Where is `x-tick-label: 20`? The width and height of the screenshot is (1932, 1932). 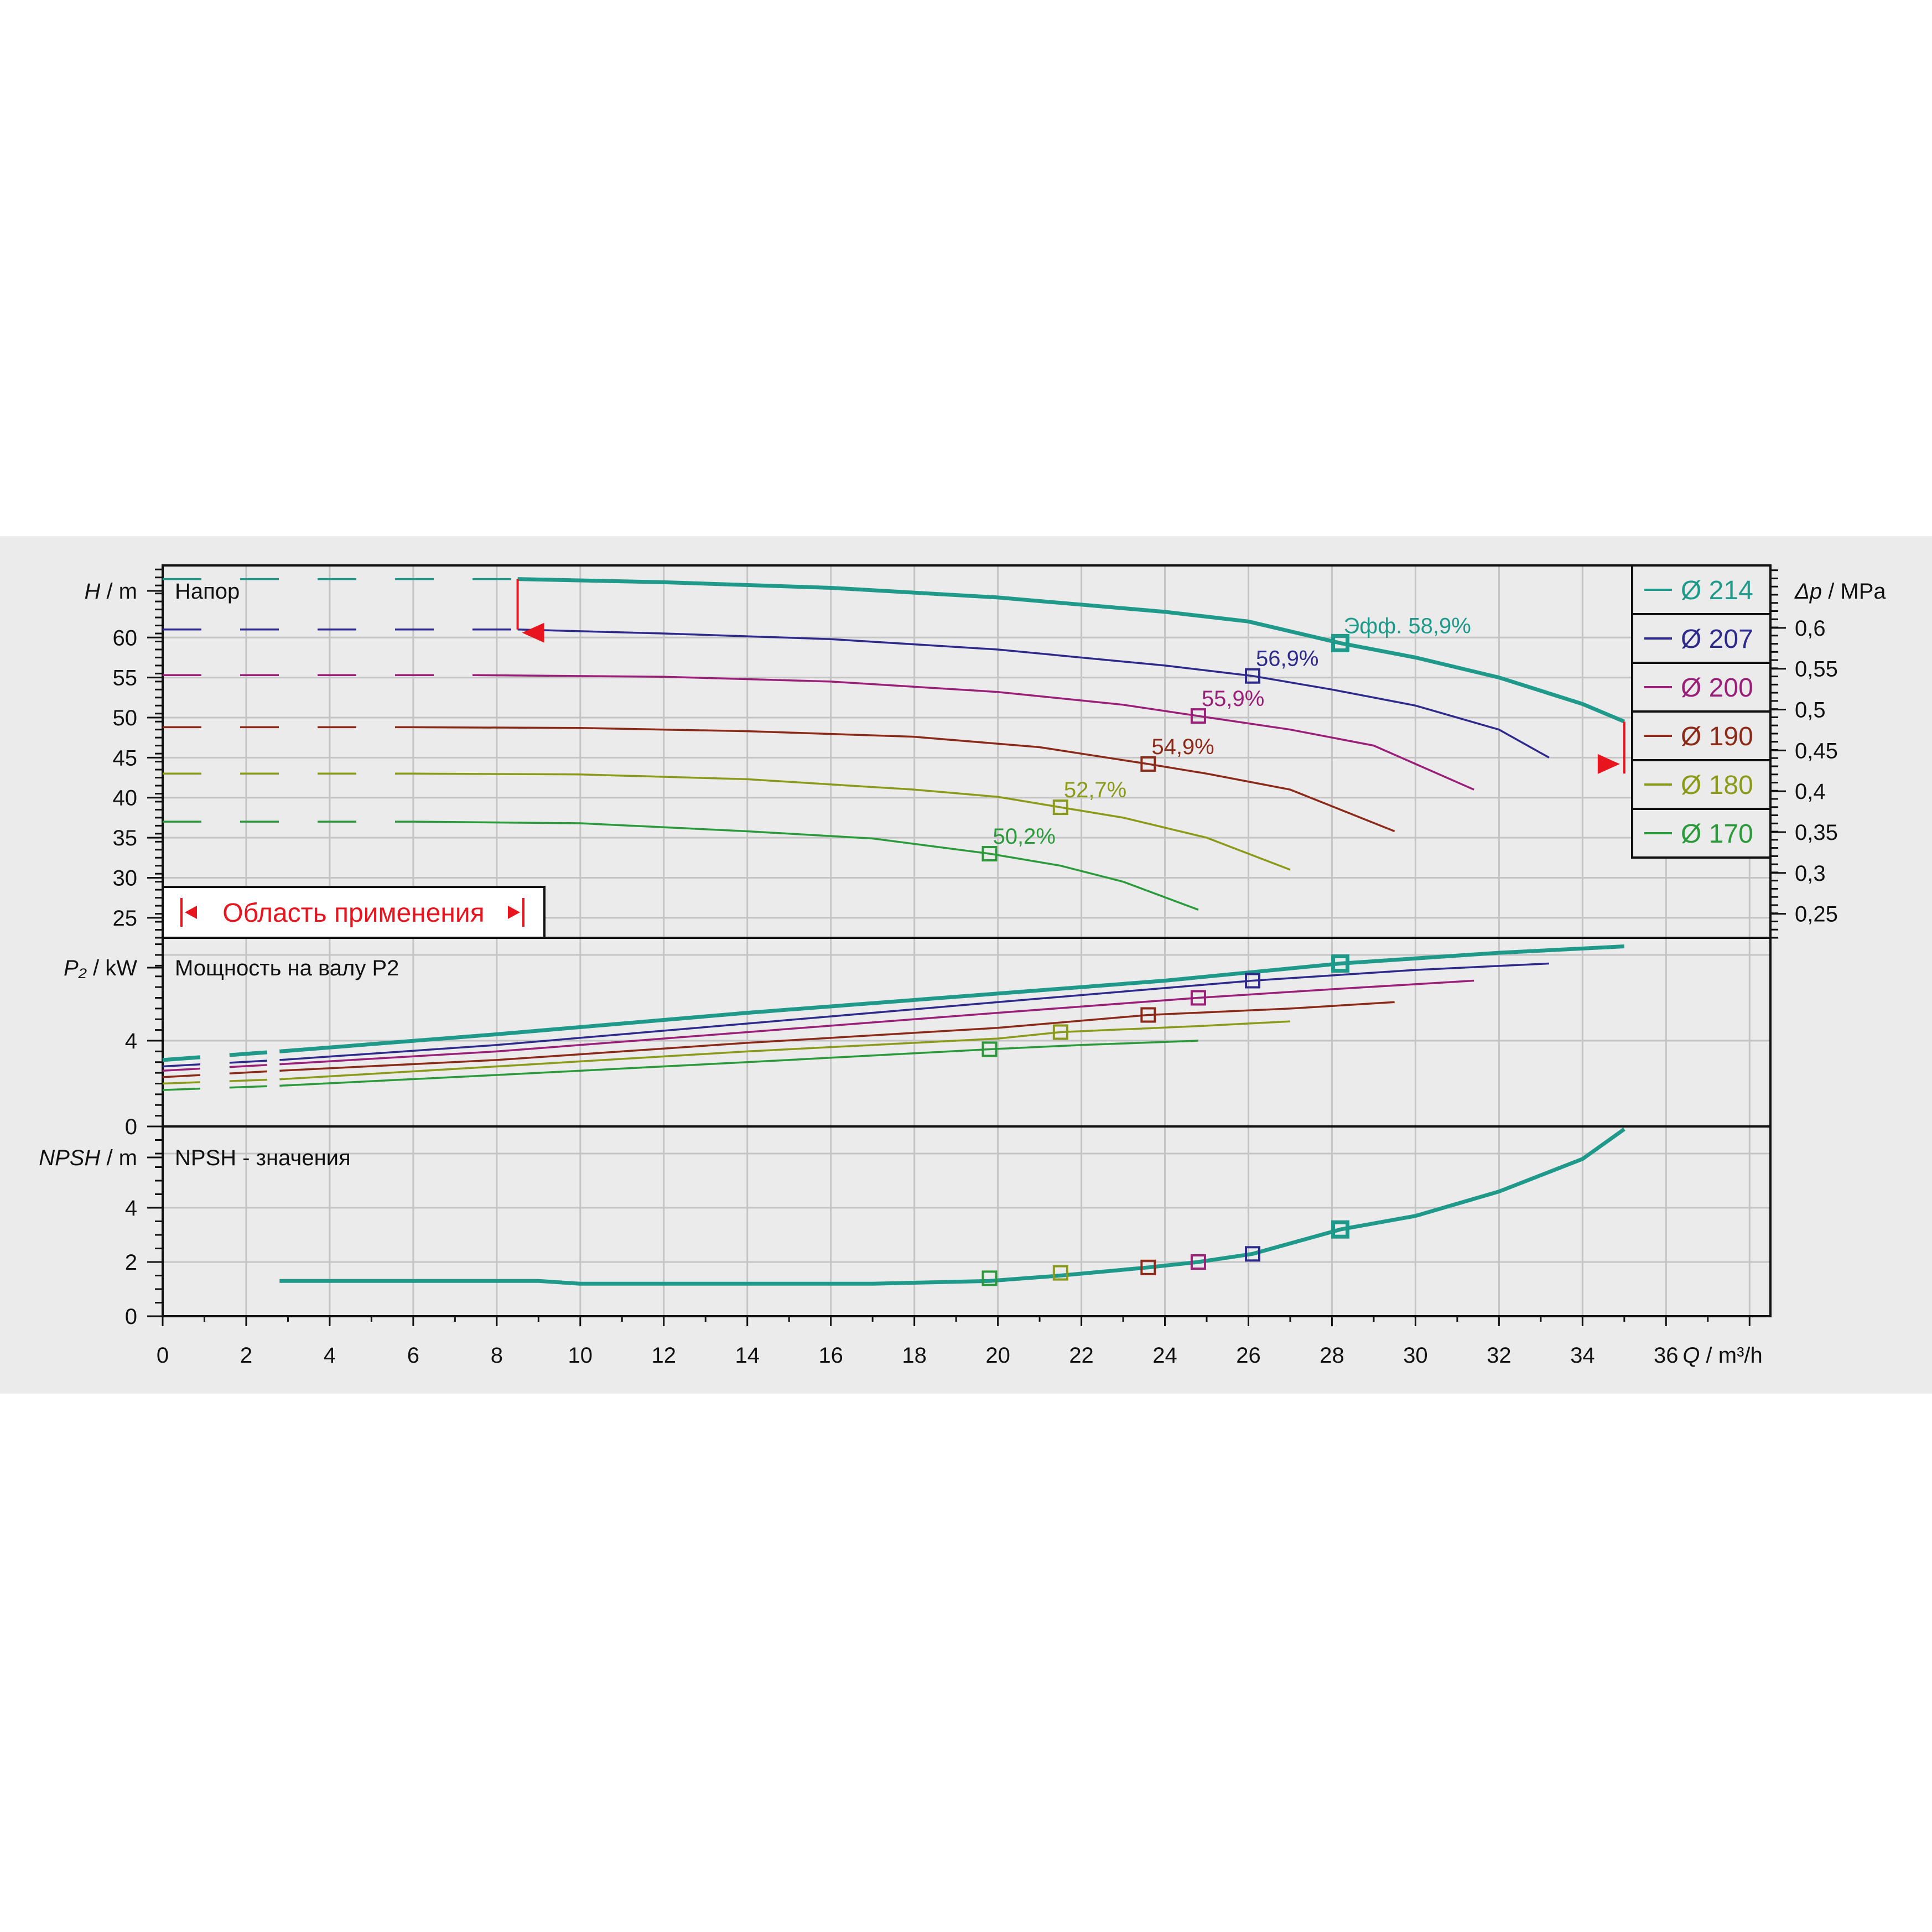 x-tick-label: 20 is located at coordinates (997, 1356).